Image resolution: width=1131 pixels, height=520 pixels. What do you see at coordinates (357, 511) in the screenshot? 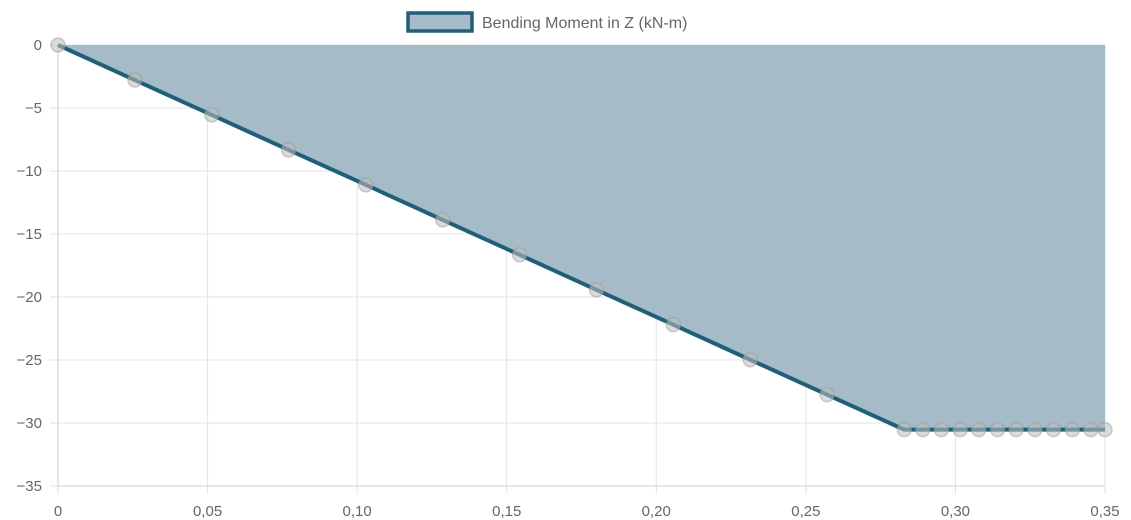
I see `x-tick-label: 0,10` at bounding box center [357, 511].